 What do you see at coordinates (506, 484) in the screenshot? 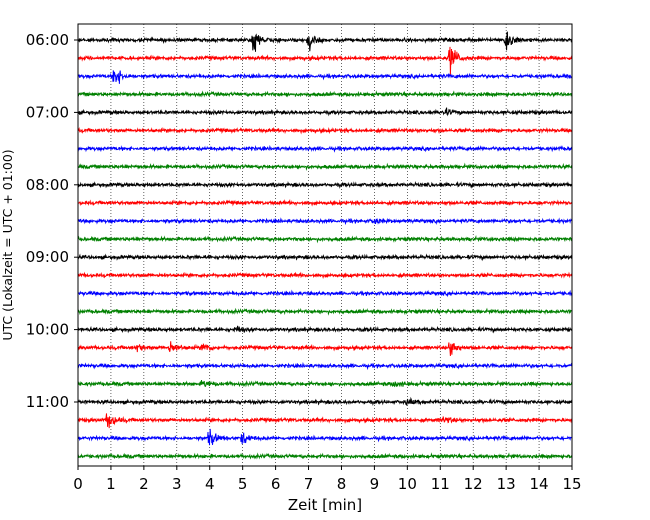
I see `x-tick-label: 13` at bounding box center [506, 484].